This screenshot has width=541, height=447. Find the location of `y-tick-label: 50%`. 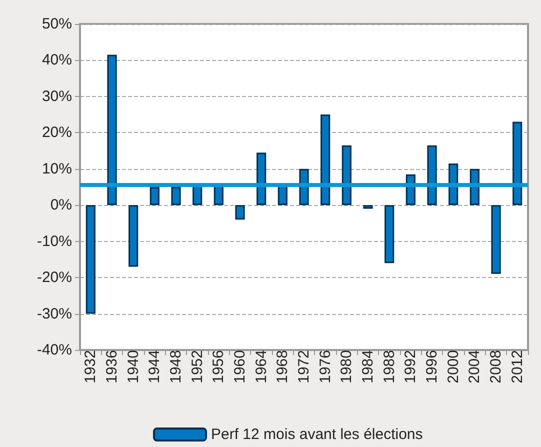

y-tick-label: 50% is located at coordinates (57, 24).